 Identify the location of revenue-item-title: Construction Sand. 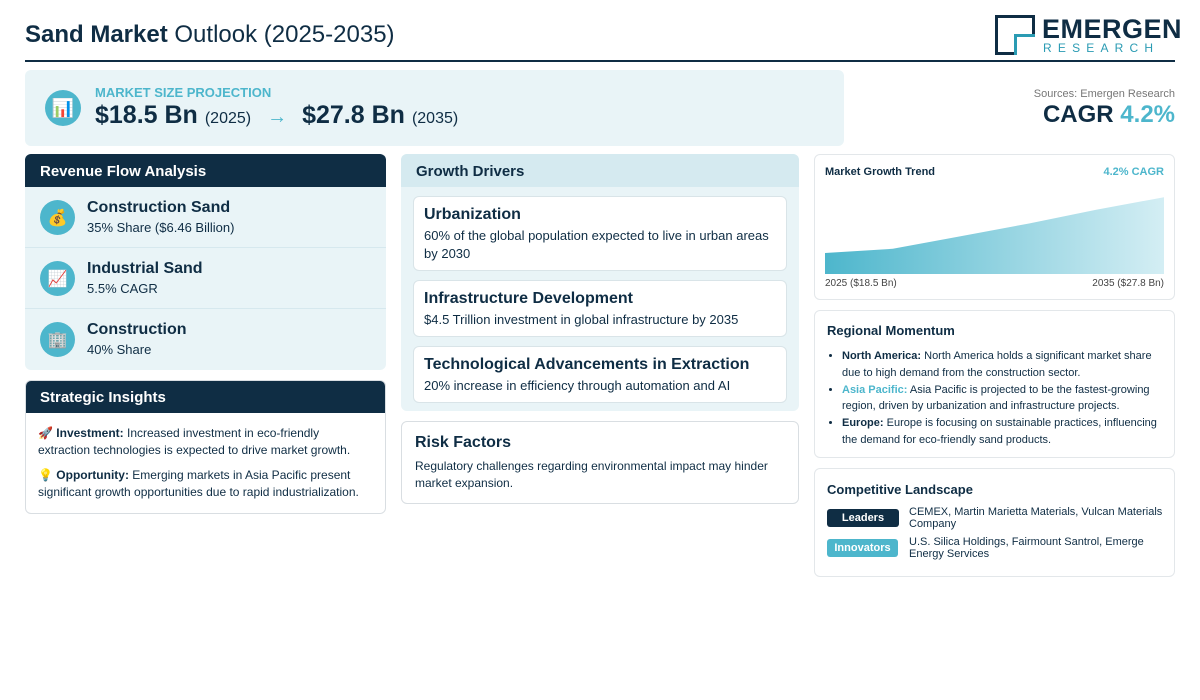
(159, 207).